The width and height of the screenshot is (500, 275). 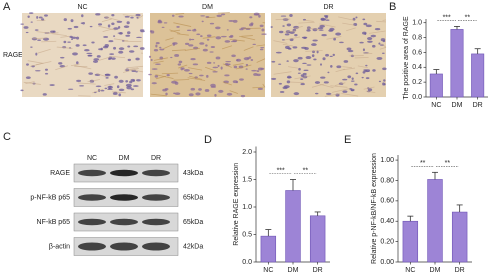 What do you see at coordinates (417, 52) in the screenshot?
I see `y-tick-label: 0.6` at bounding box center [417, 52].